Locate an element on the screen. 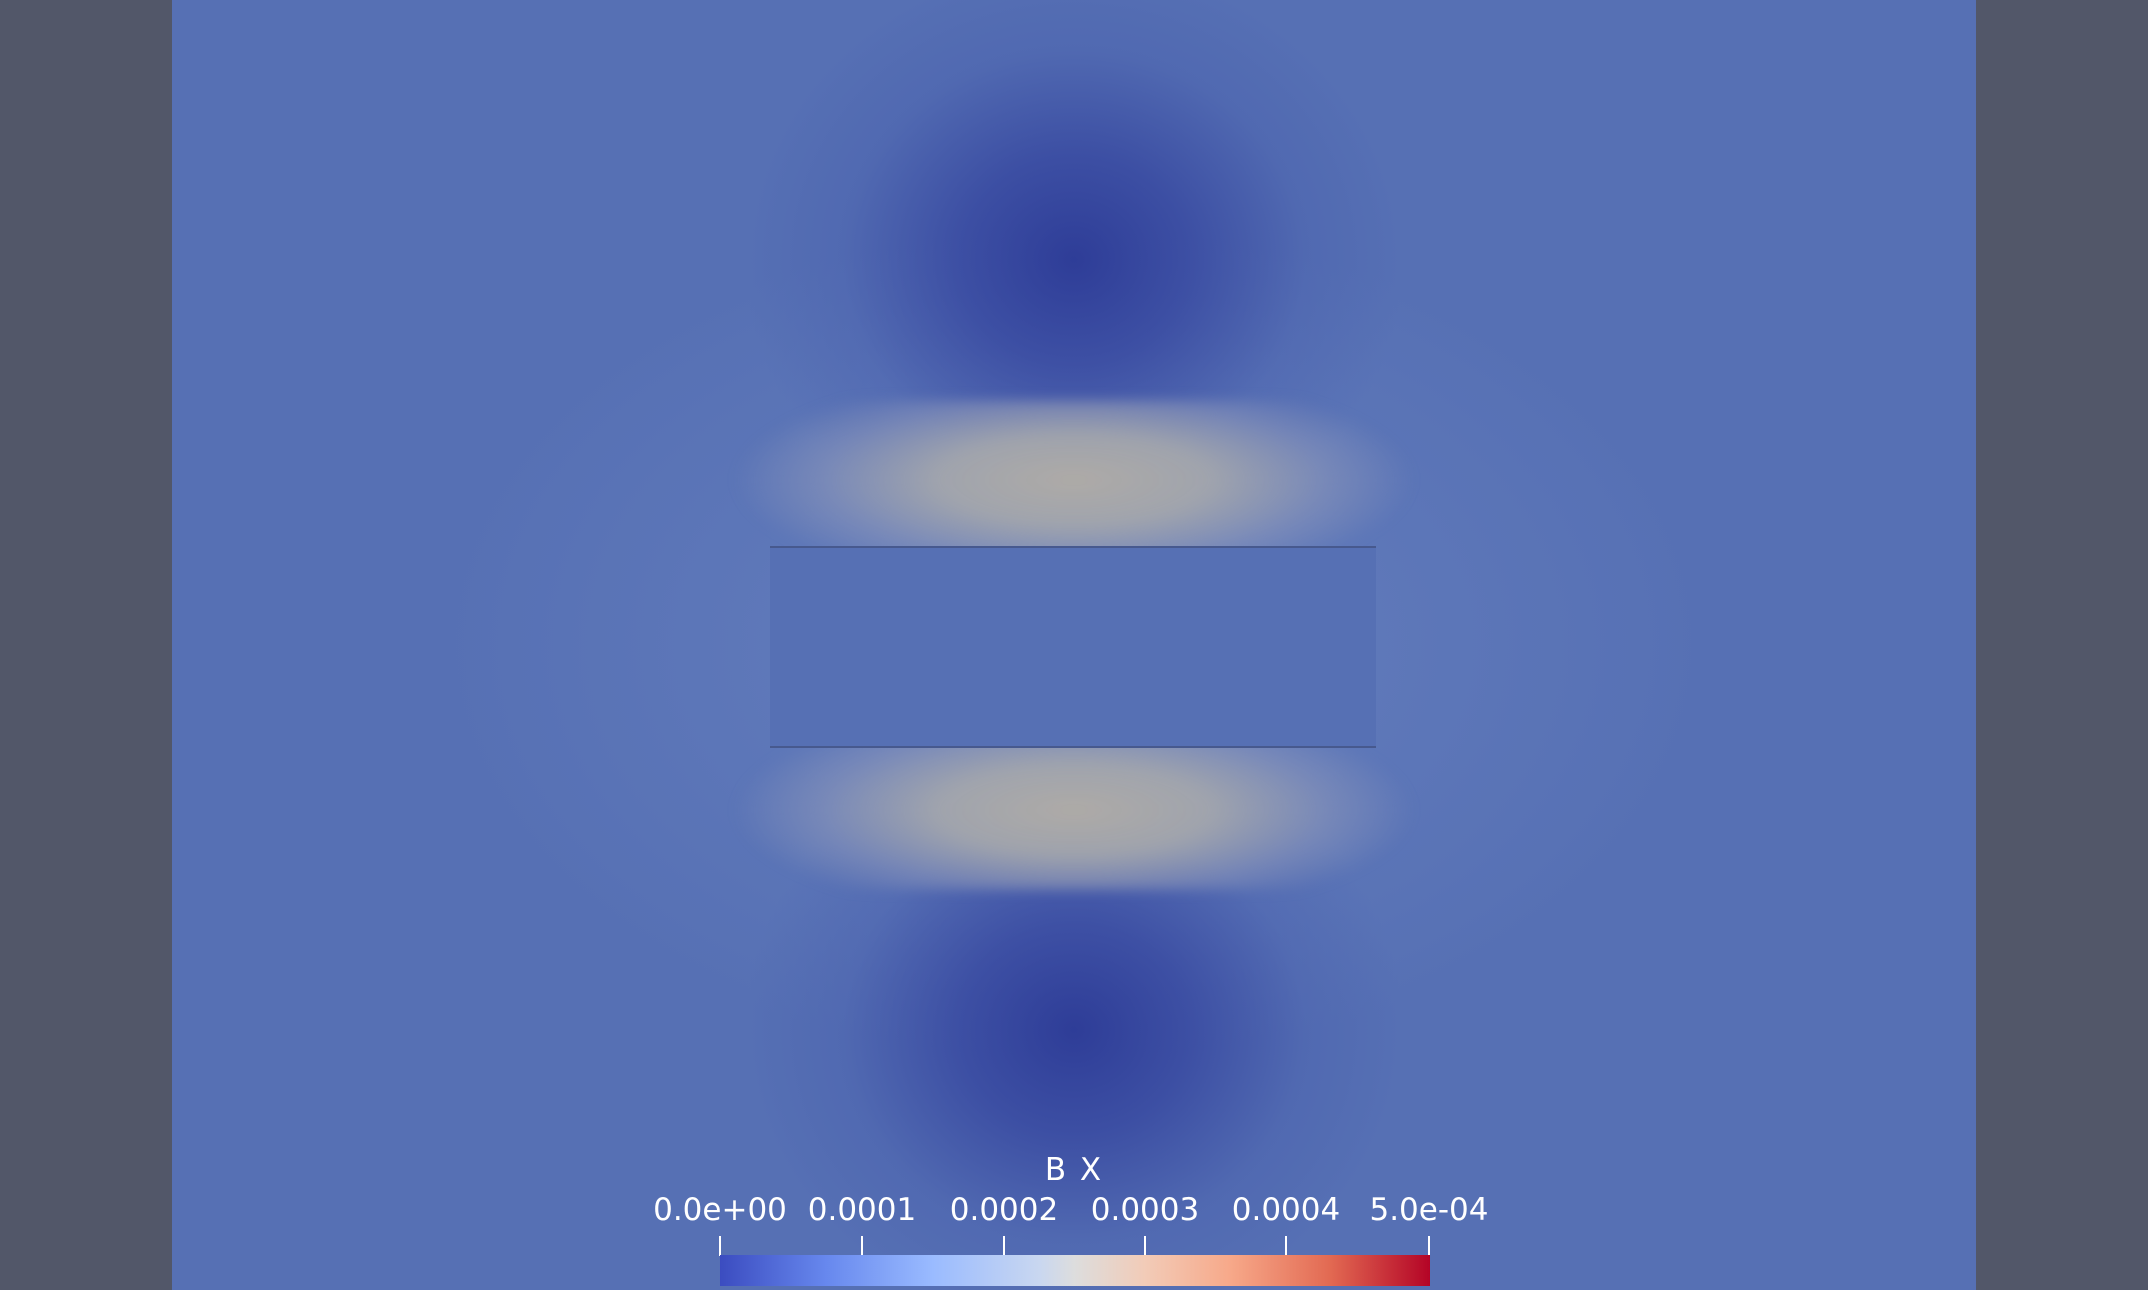  central-block is located at coordinates (1073, 647).